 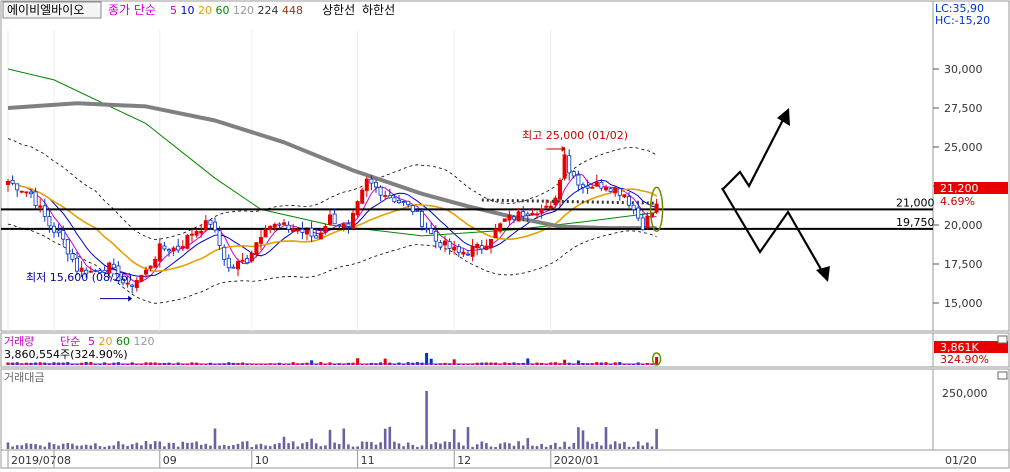 What do you see at coordinates (186, 10) in the screenshot?
I see `ma-period-10: 10` at bounding box center [186, 10].